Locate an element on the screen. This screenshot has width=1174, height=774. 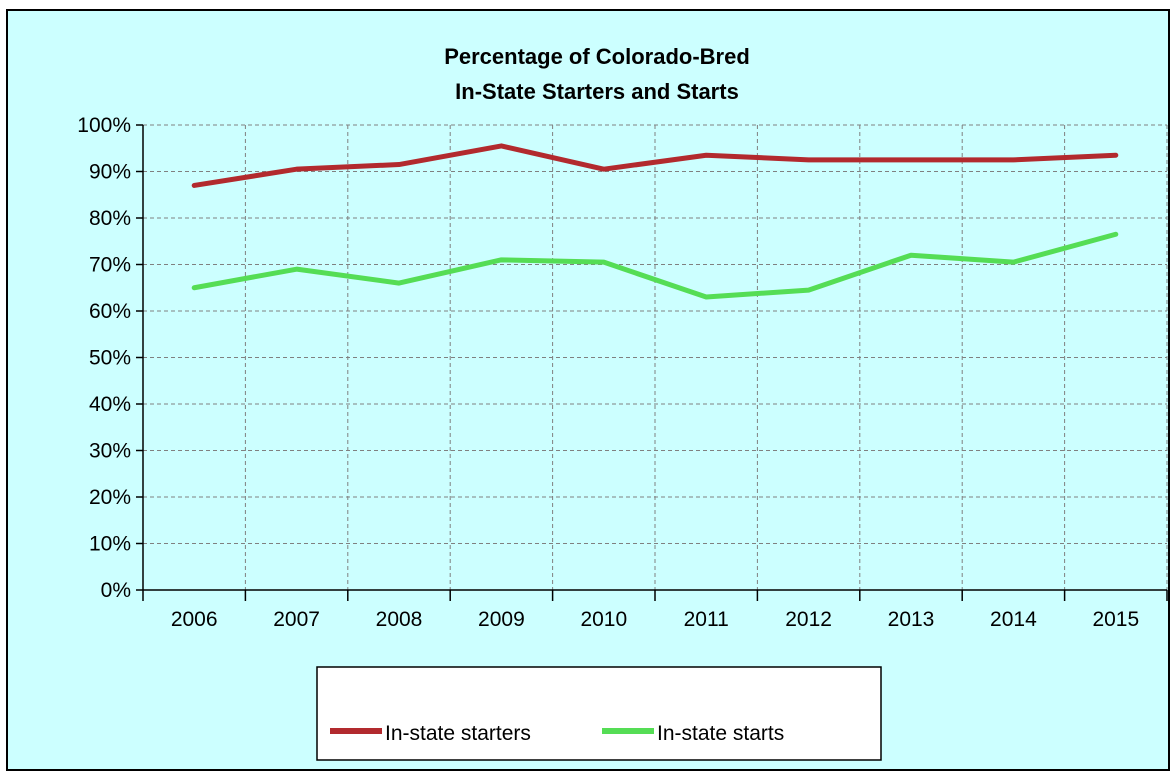
y-tick-label: 20% is located at coordinates (110, 497).